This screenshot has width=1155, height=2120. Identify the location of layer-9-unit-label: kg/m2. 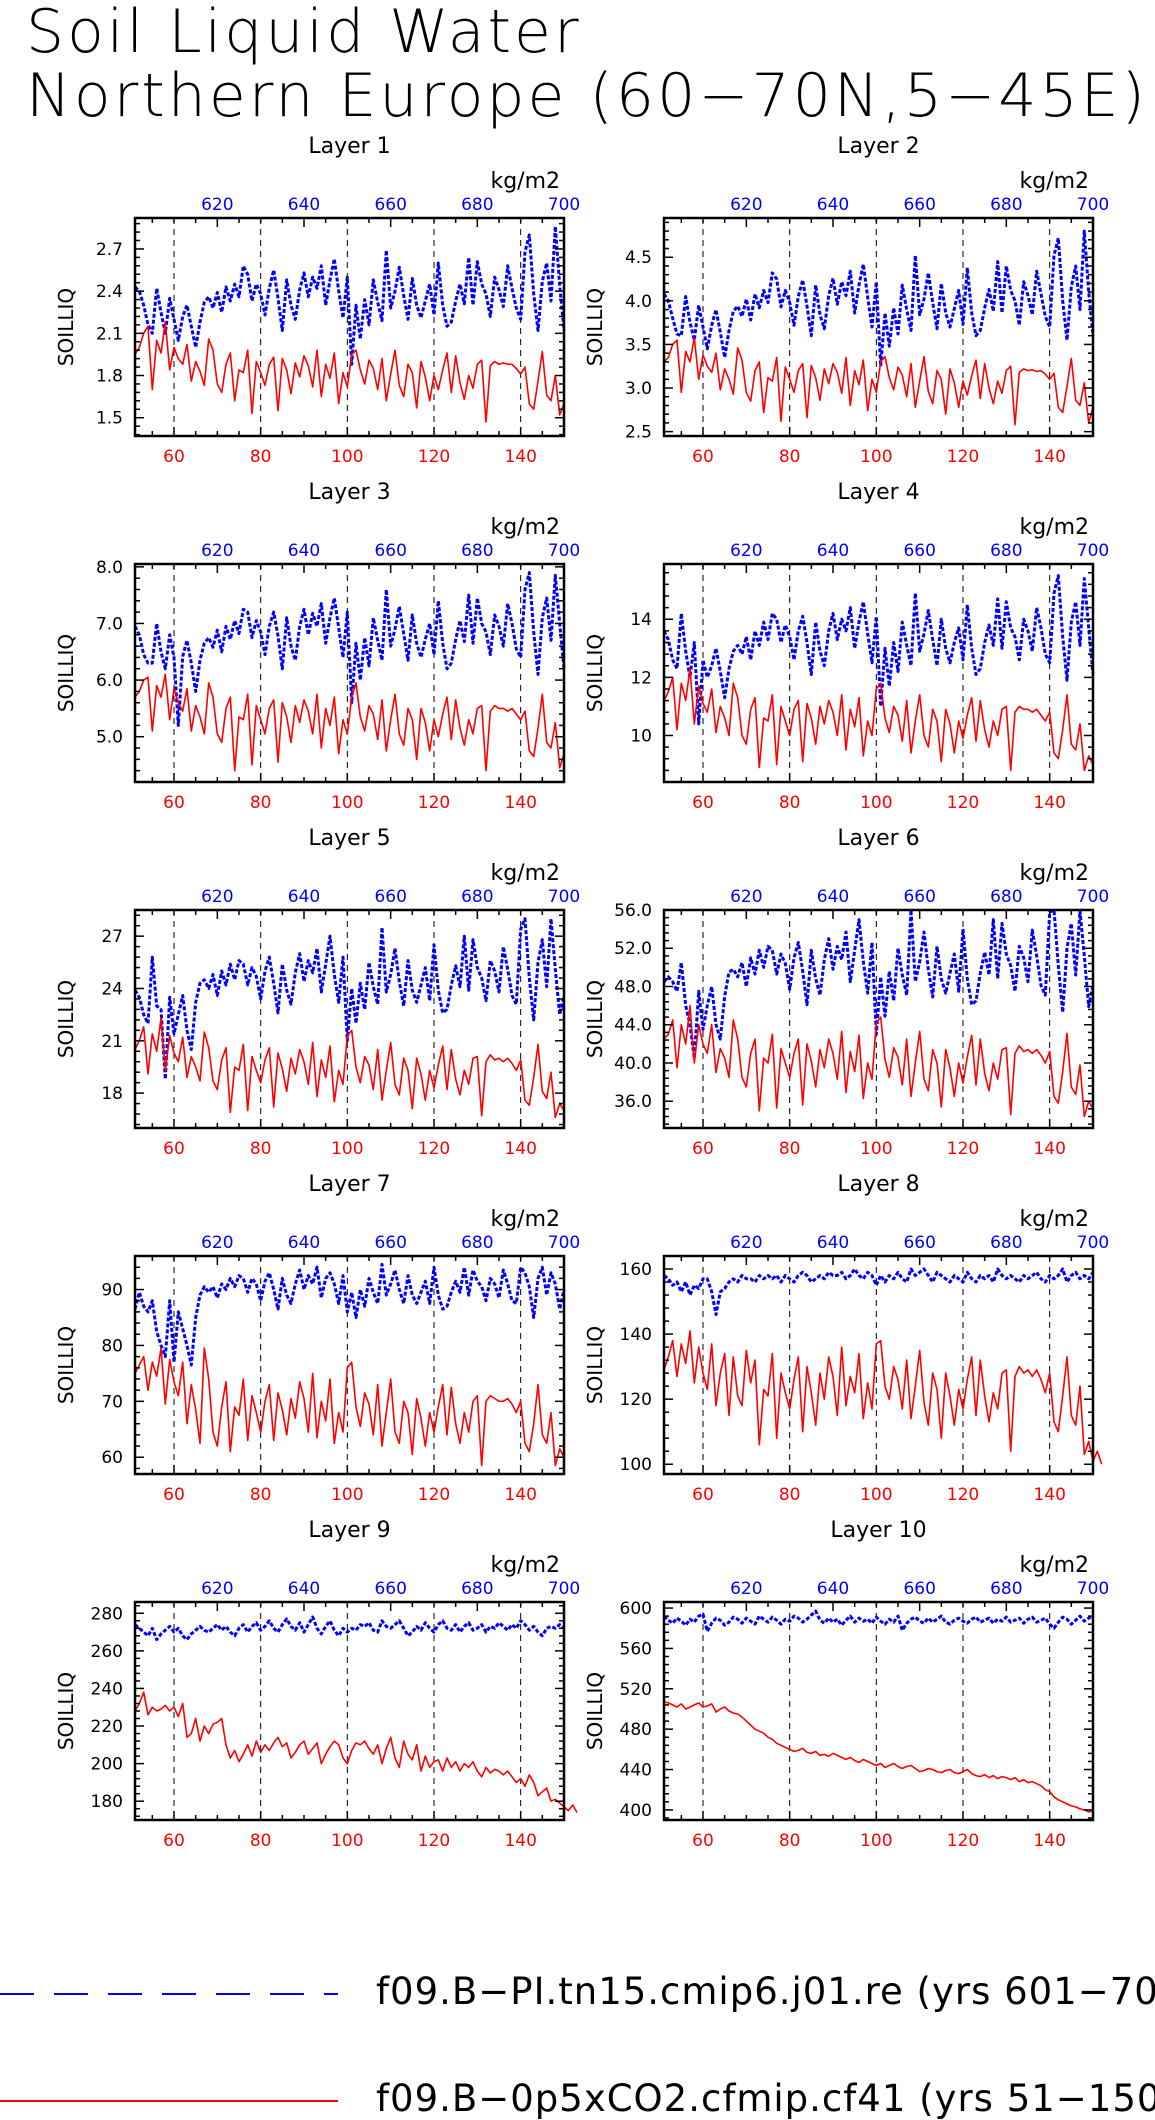
(525, 1565).